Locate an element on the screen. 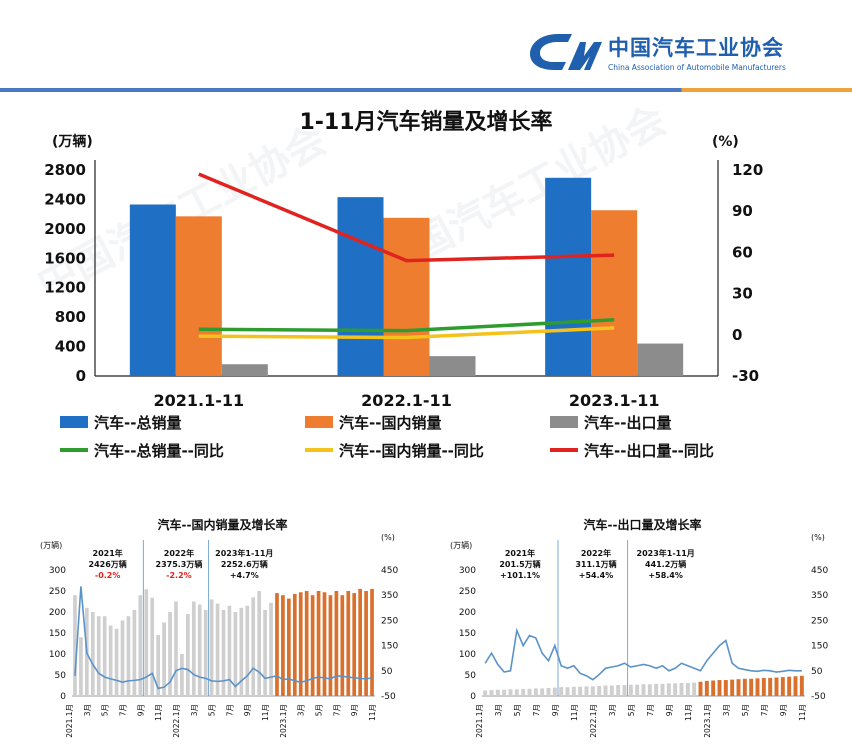 The height and width of the screenshot is (752, 852). left-tick-label: 2400 is located at coordinates (65, 199).